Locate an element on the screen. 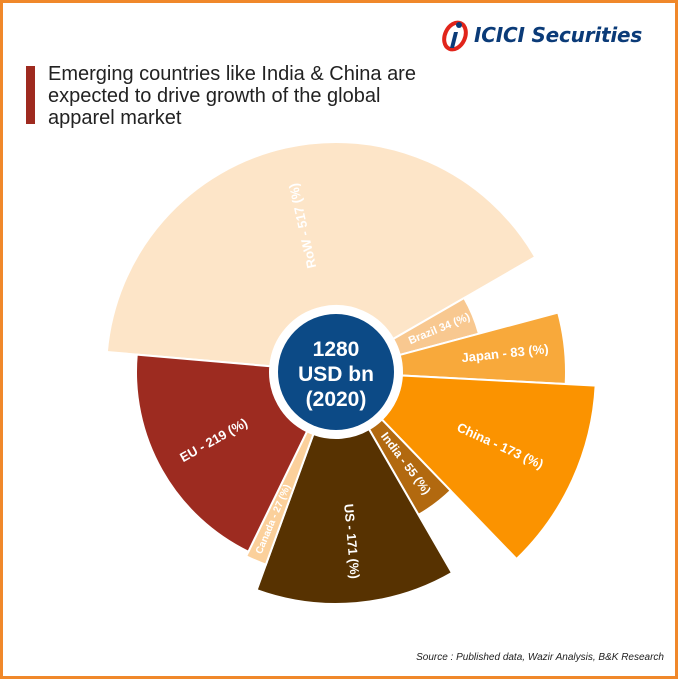 The image size is (678, 679). slice-canada is located at coordinates (279, 497).